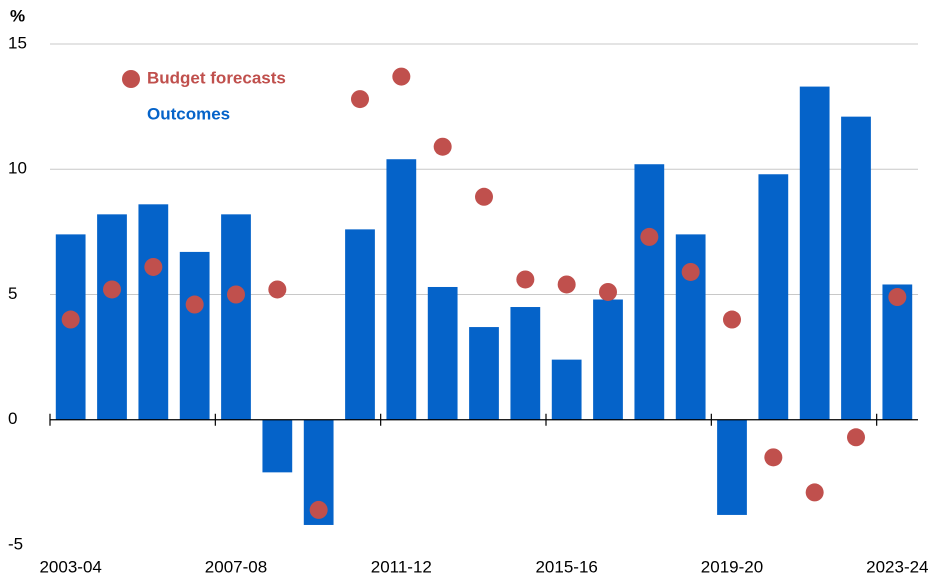 This screenshot has height=584, width=940. What do you see at coordinates (15, 543) in the screenshot?
I see `y-tick-label: -5` at bounding box center [15, 543].